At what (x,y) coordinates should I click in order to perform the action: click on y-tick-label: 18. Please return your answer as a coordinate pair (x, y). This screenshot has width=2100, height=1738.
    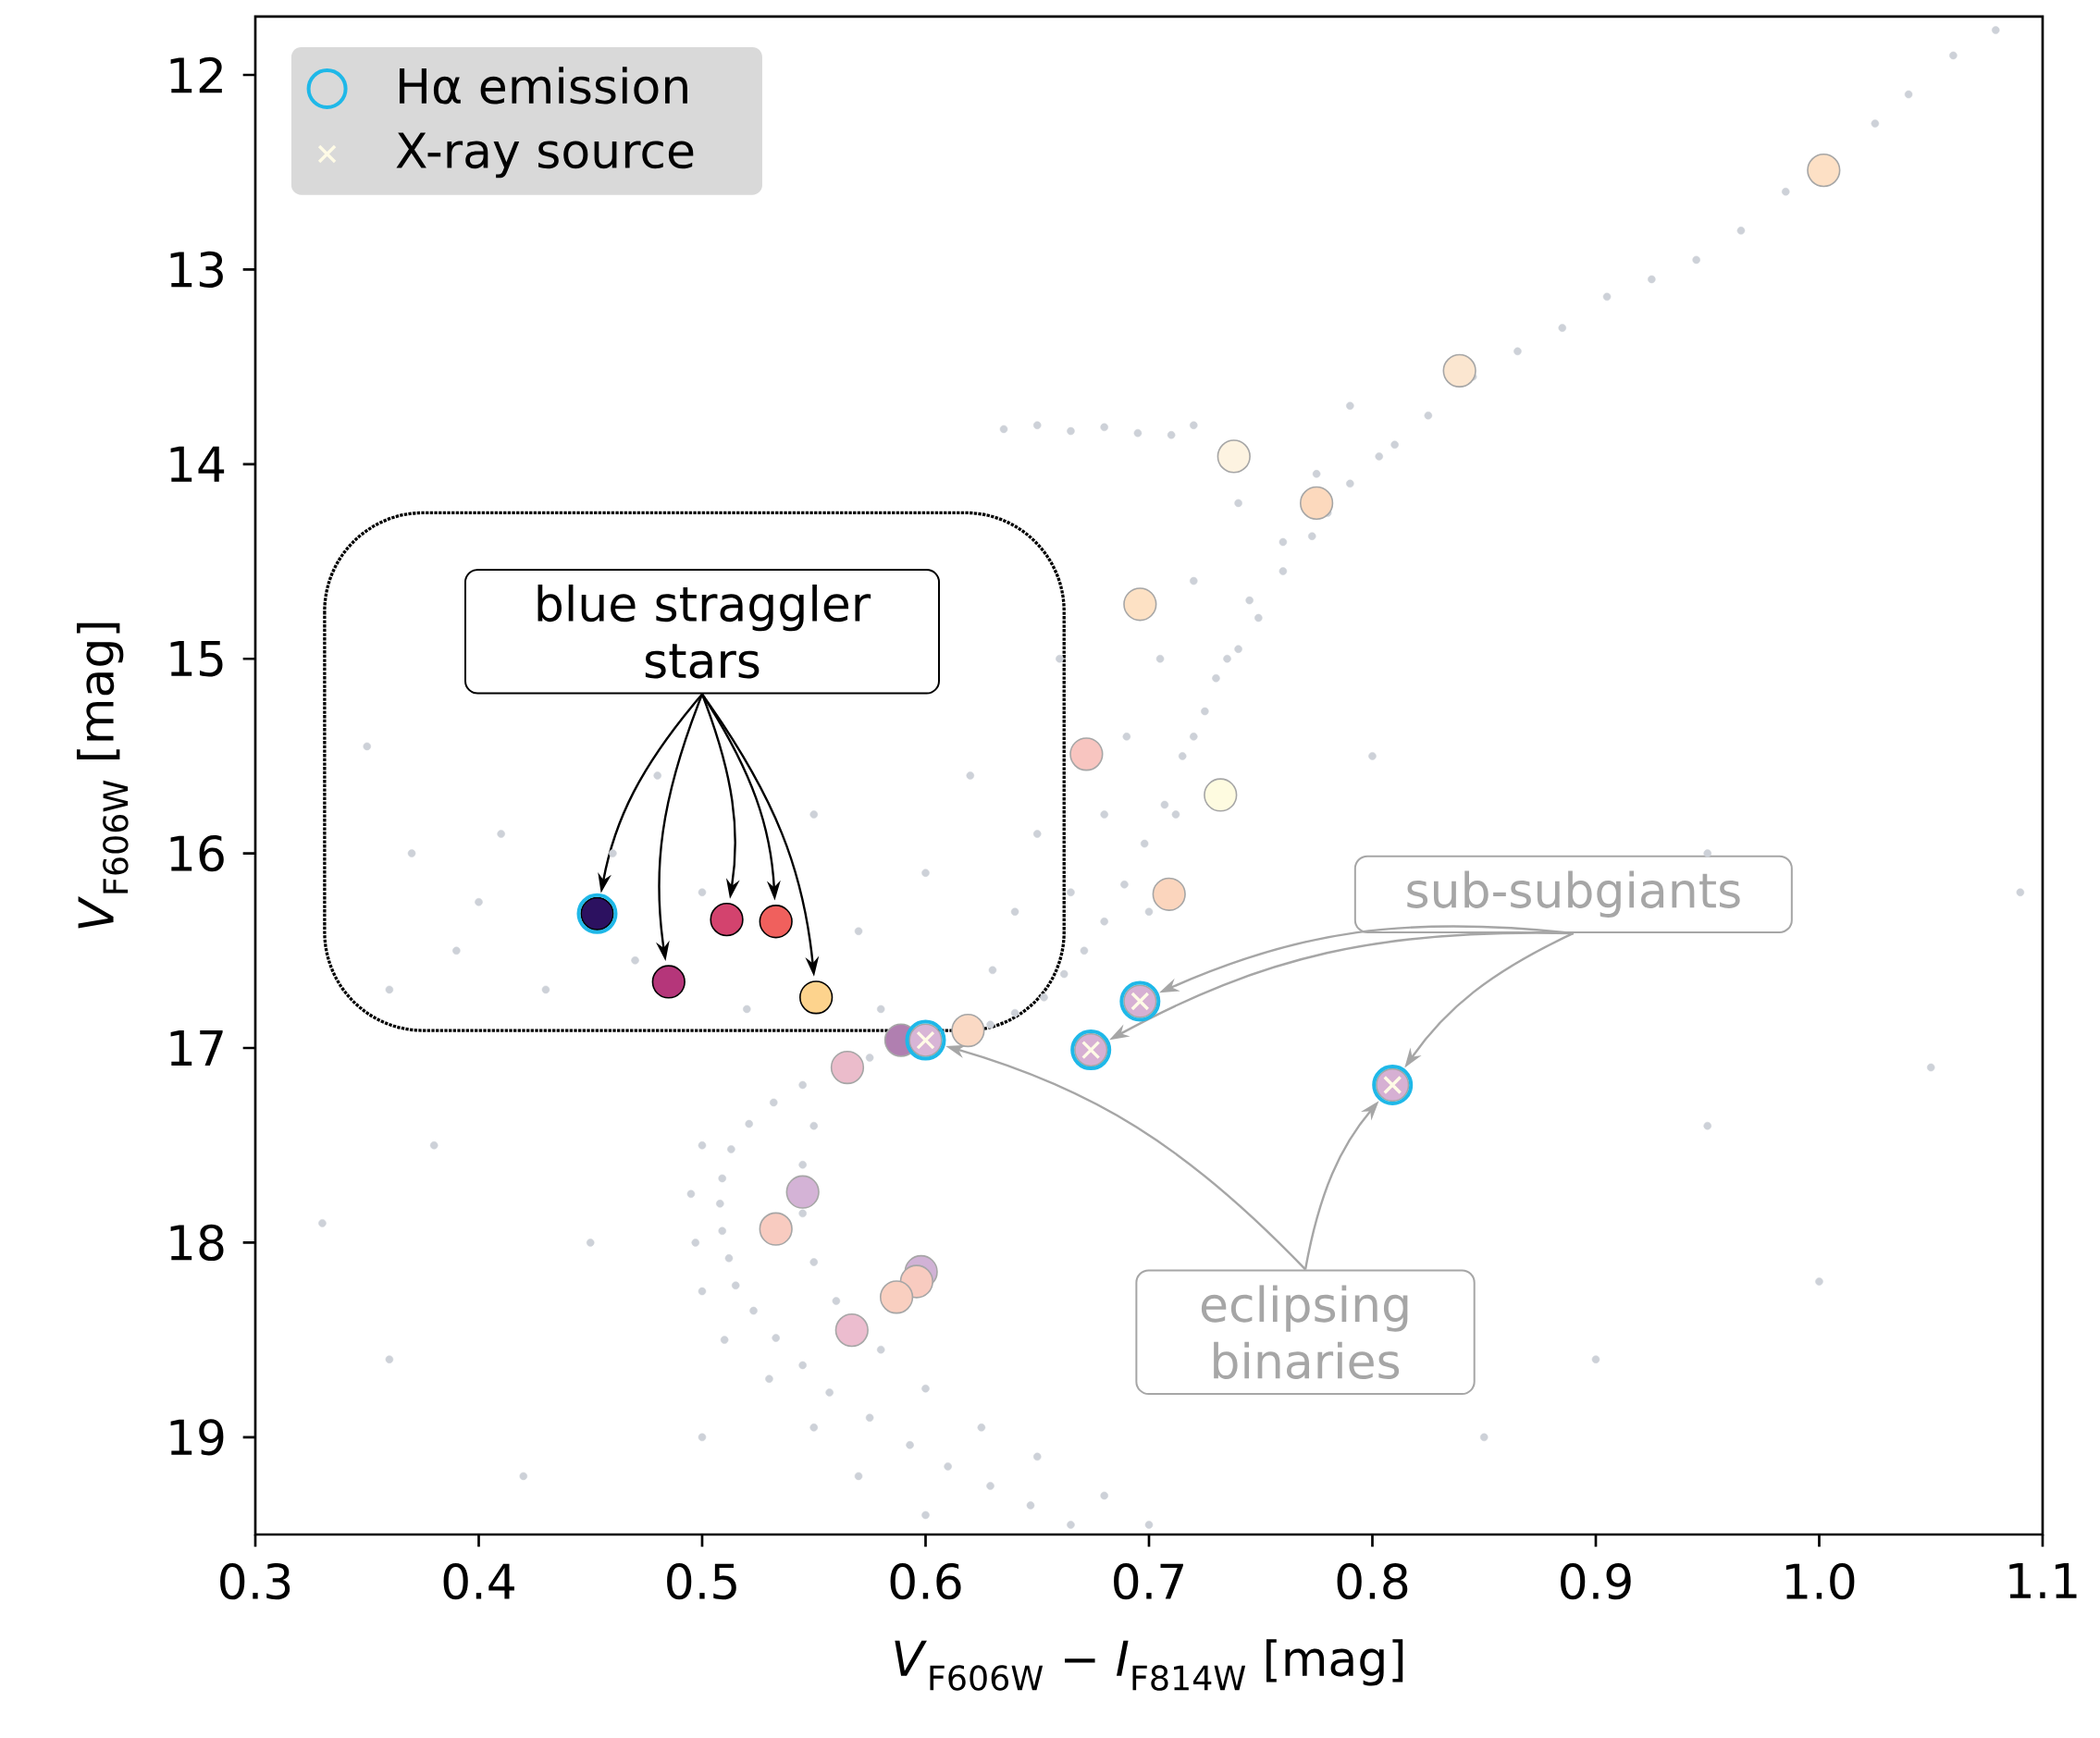
    Looking at the image, I should click on (197, 1243).